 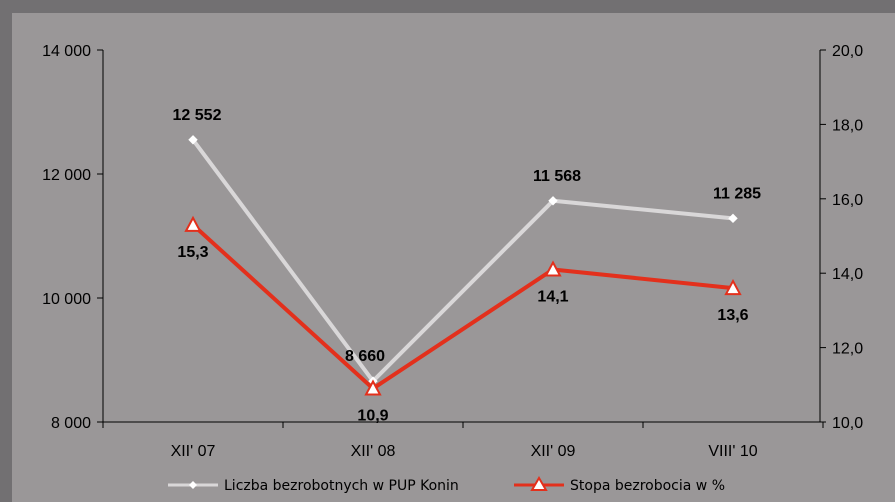 I want to click on x-tick-label: XII' 09, so click(x=553, y=451).